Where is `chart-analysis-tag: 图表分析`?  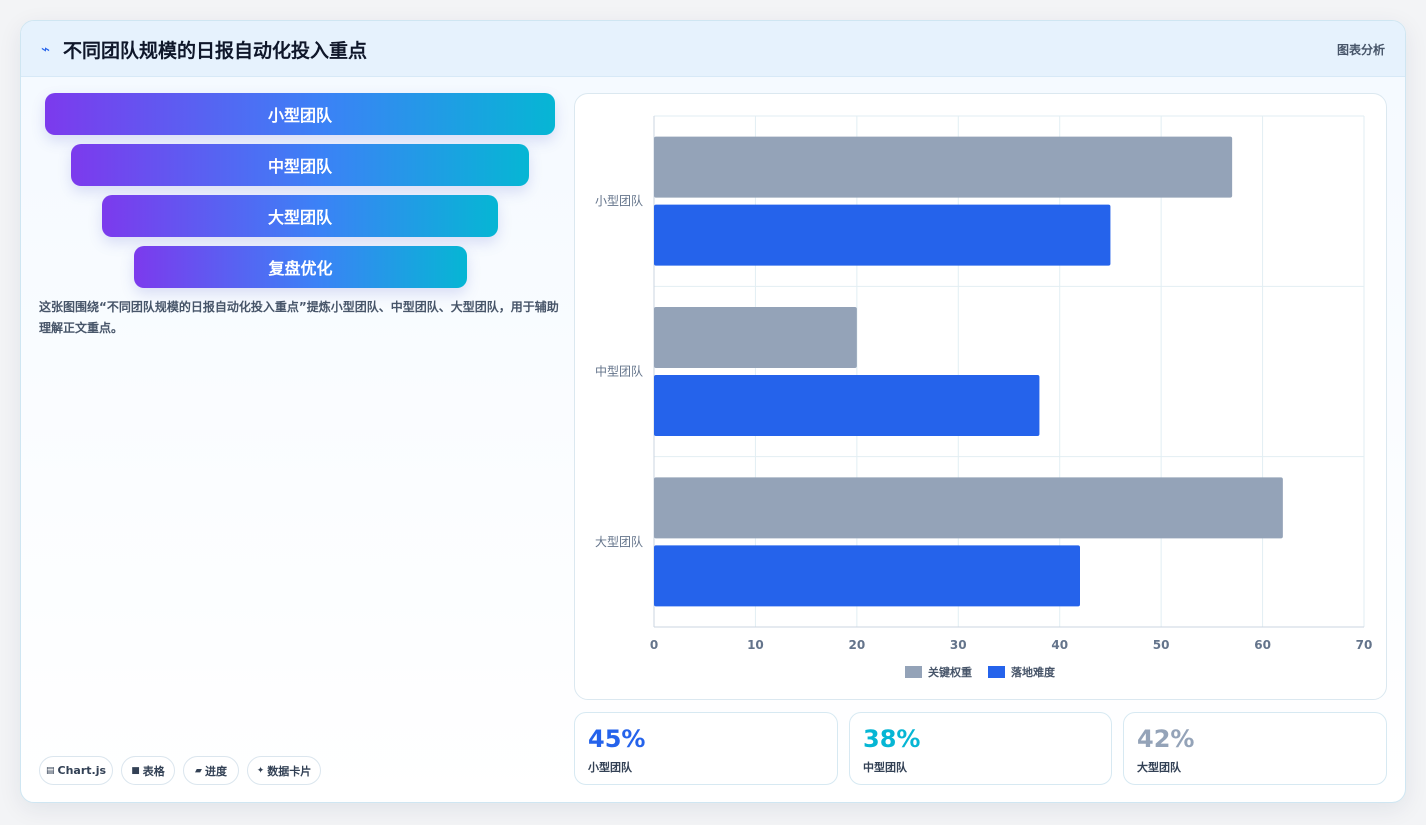
chart-analysis-tag: 图表分析 is located at coordinates (1360, 50).